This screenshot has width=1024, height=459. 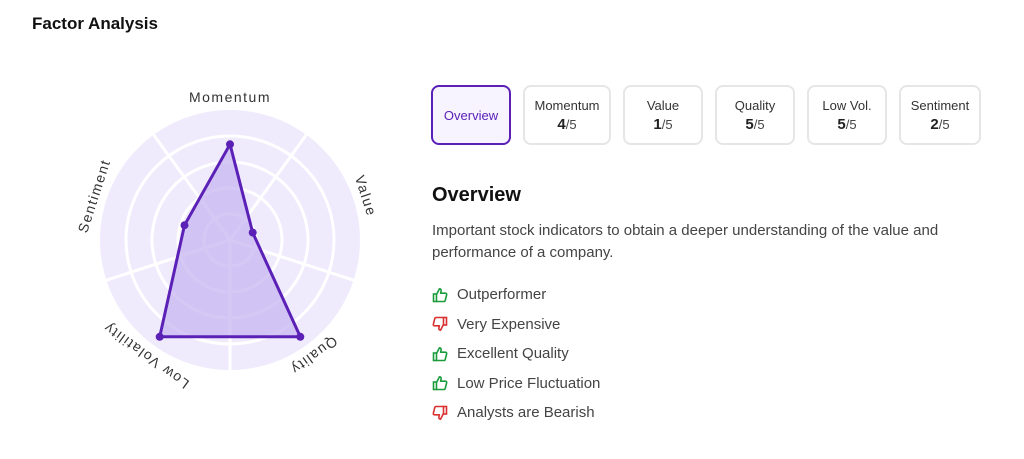 What do you see at coordinates (529, 383) in the screenshot?
I see `factor-label: Low Price Fluctuation` at bounding box center [529, 383].